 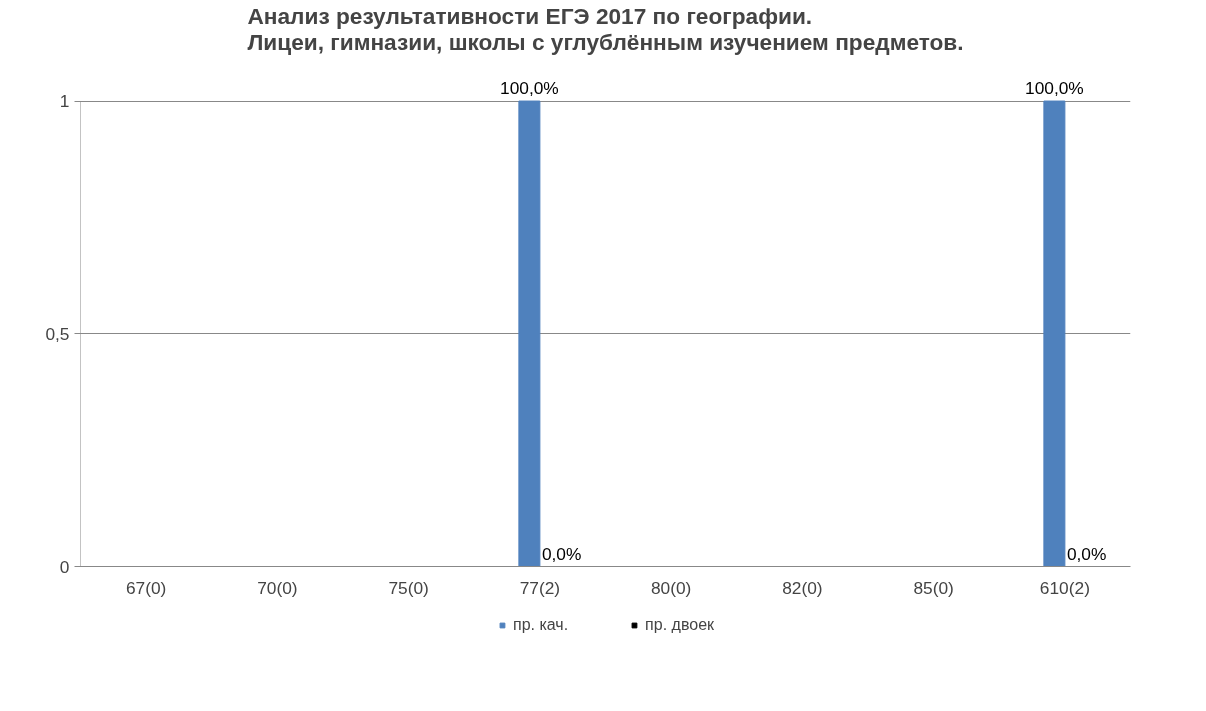 What do you see at coordinates (680, 625) in the screenshot?
I see `legend-label: пр. двоек` at bounding box center [680, 625].